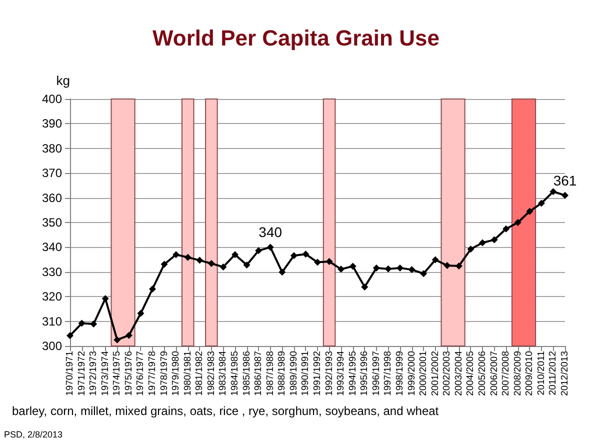  Describe the element at coordinates (270, 373) in the screenshot. I see `x-tick-label: 1987/1988` at that location.